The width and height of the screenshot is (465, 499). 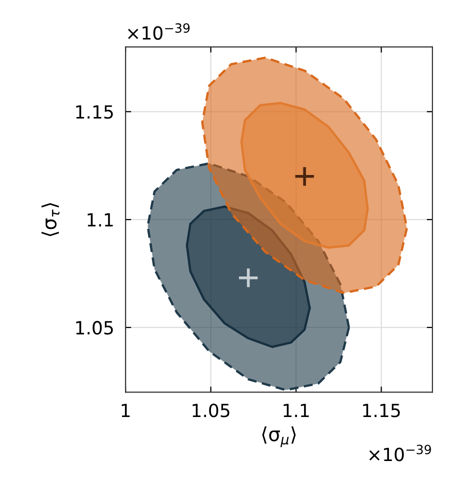 What do you see at coordinates (296, 411) in the screenshot?
I see `x-tick-label: 1.1` at bounding box center [296, 411].